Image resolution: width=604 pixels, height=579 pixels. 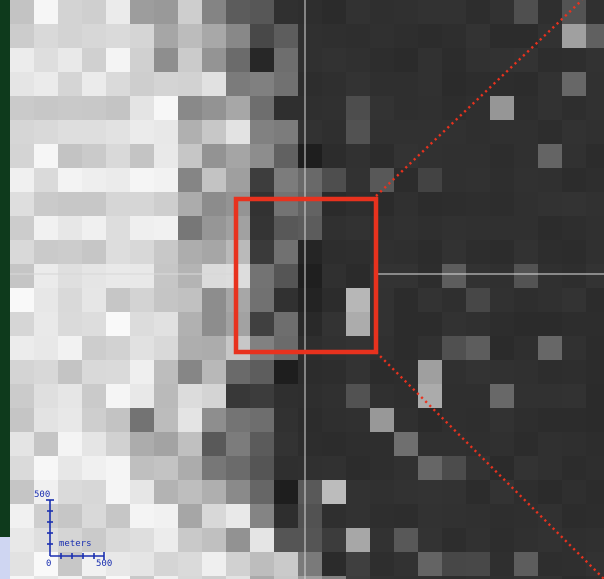 I want to click on zoom-selection-box, so click(x=306, y=275).